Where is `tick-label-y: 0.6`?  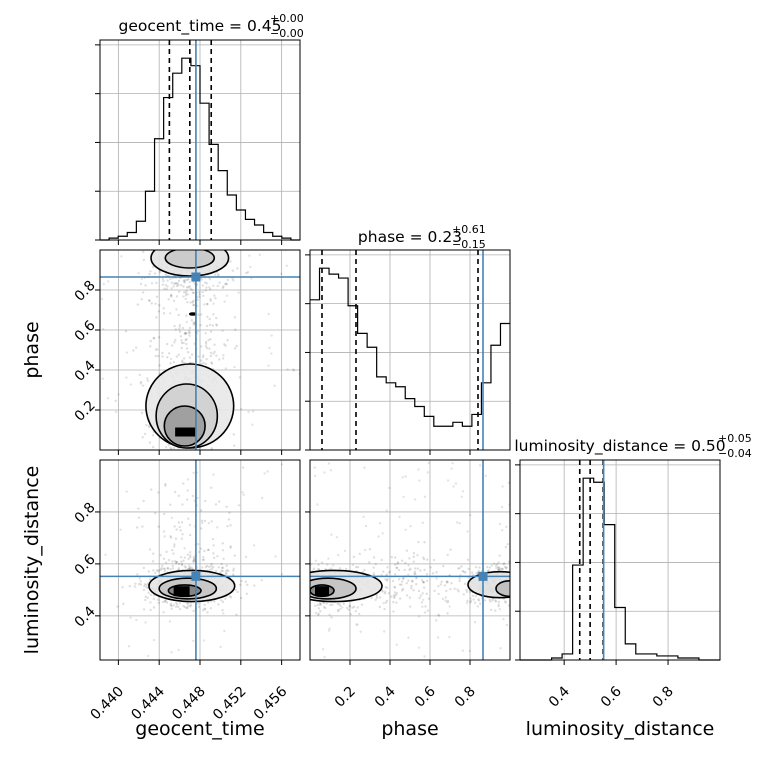 tick-label-y: 0.6 is located at coordinates (85, 564).